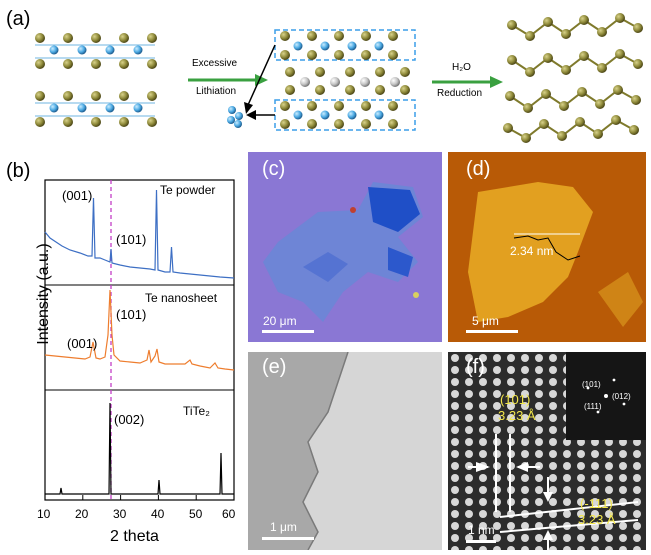  Describe the element at coordinates (460, 93) in the screenshot. I see `arrow2-bottom: Reduction` at that location.